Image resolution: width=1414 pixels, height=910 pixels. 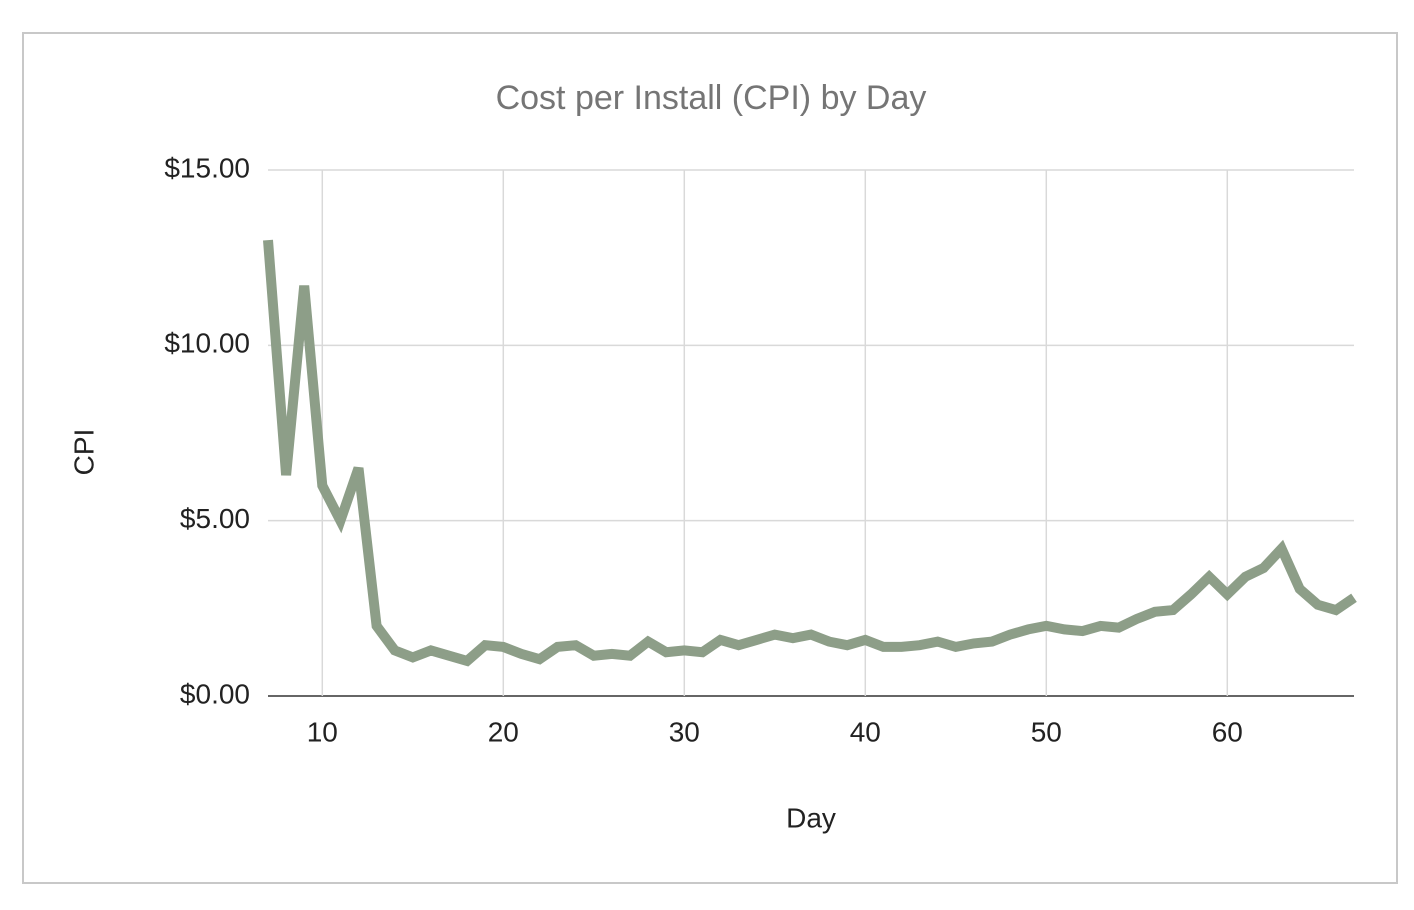 I want to click on x-tick-label: 10, so click(x=322, y=731).